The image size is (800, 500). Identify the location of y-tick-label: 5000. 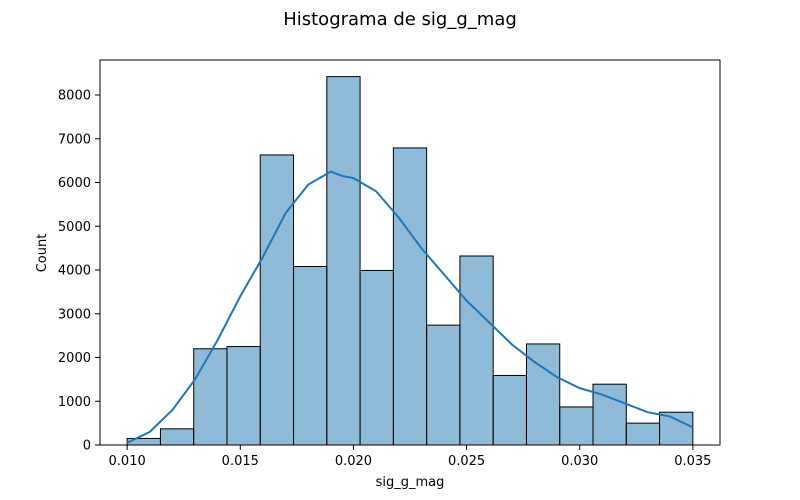
(74, 227).